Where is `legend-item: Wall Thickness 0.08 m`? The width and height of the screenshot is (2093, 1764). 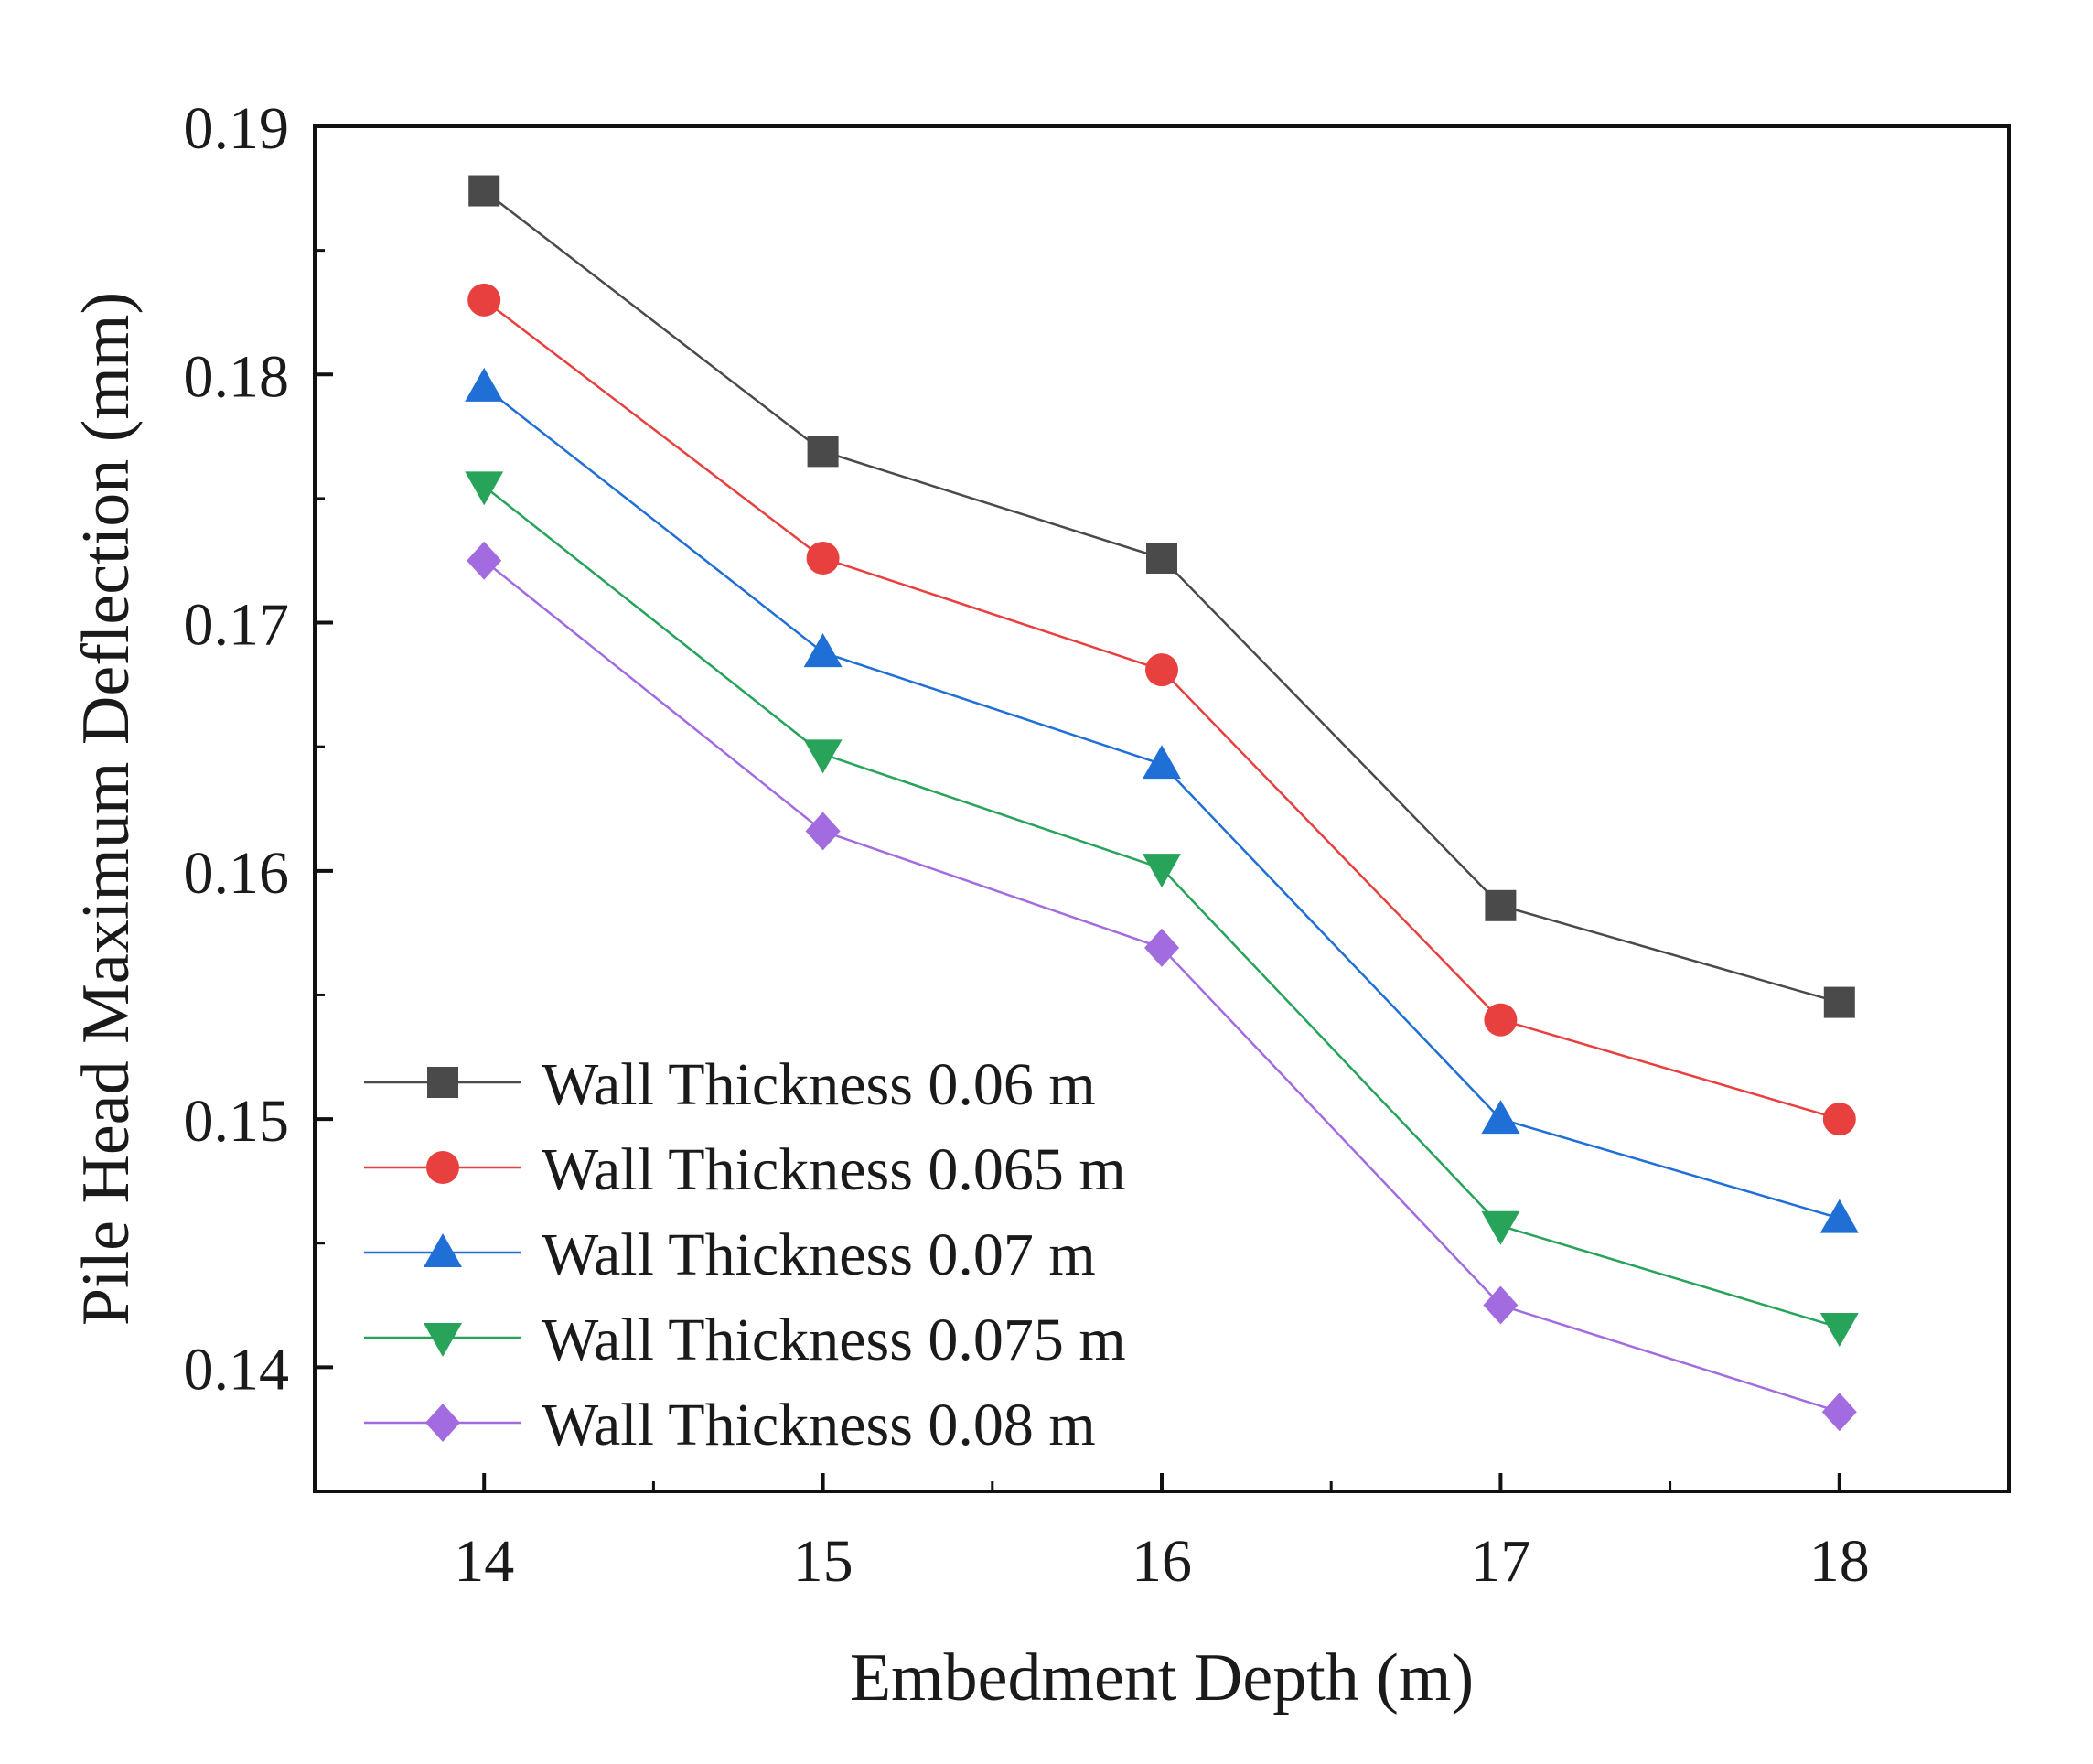 legend-item: Wall Thickness 0.08 m is located at coordinates (730, 1425).